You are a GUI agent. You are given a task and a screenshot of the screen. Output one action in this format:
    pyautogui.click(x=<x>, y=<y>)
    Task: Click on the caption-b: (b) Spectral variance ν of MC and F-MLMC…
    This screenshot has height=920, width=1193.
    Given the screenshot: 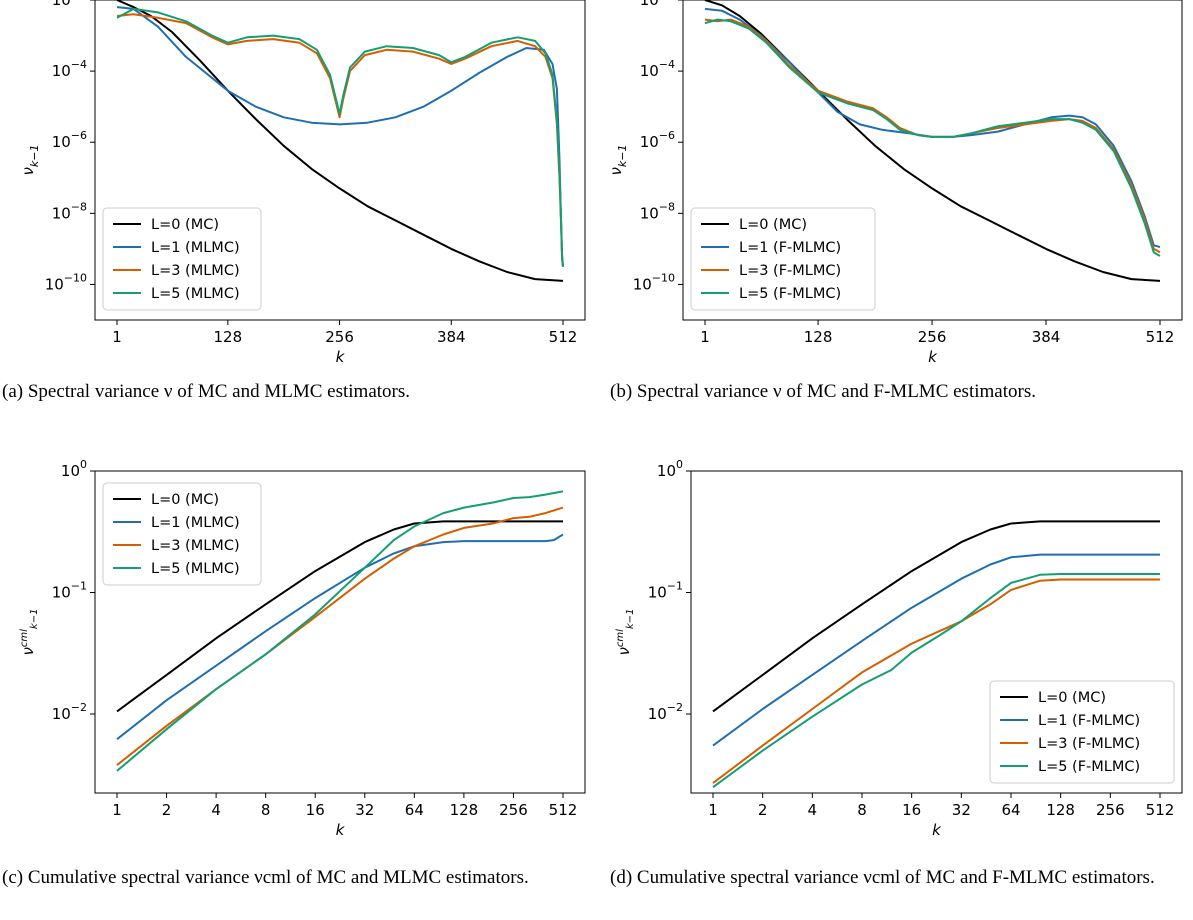 What is the action you would take?
    pyautogui.click(x=899, y=391)
    